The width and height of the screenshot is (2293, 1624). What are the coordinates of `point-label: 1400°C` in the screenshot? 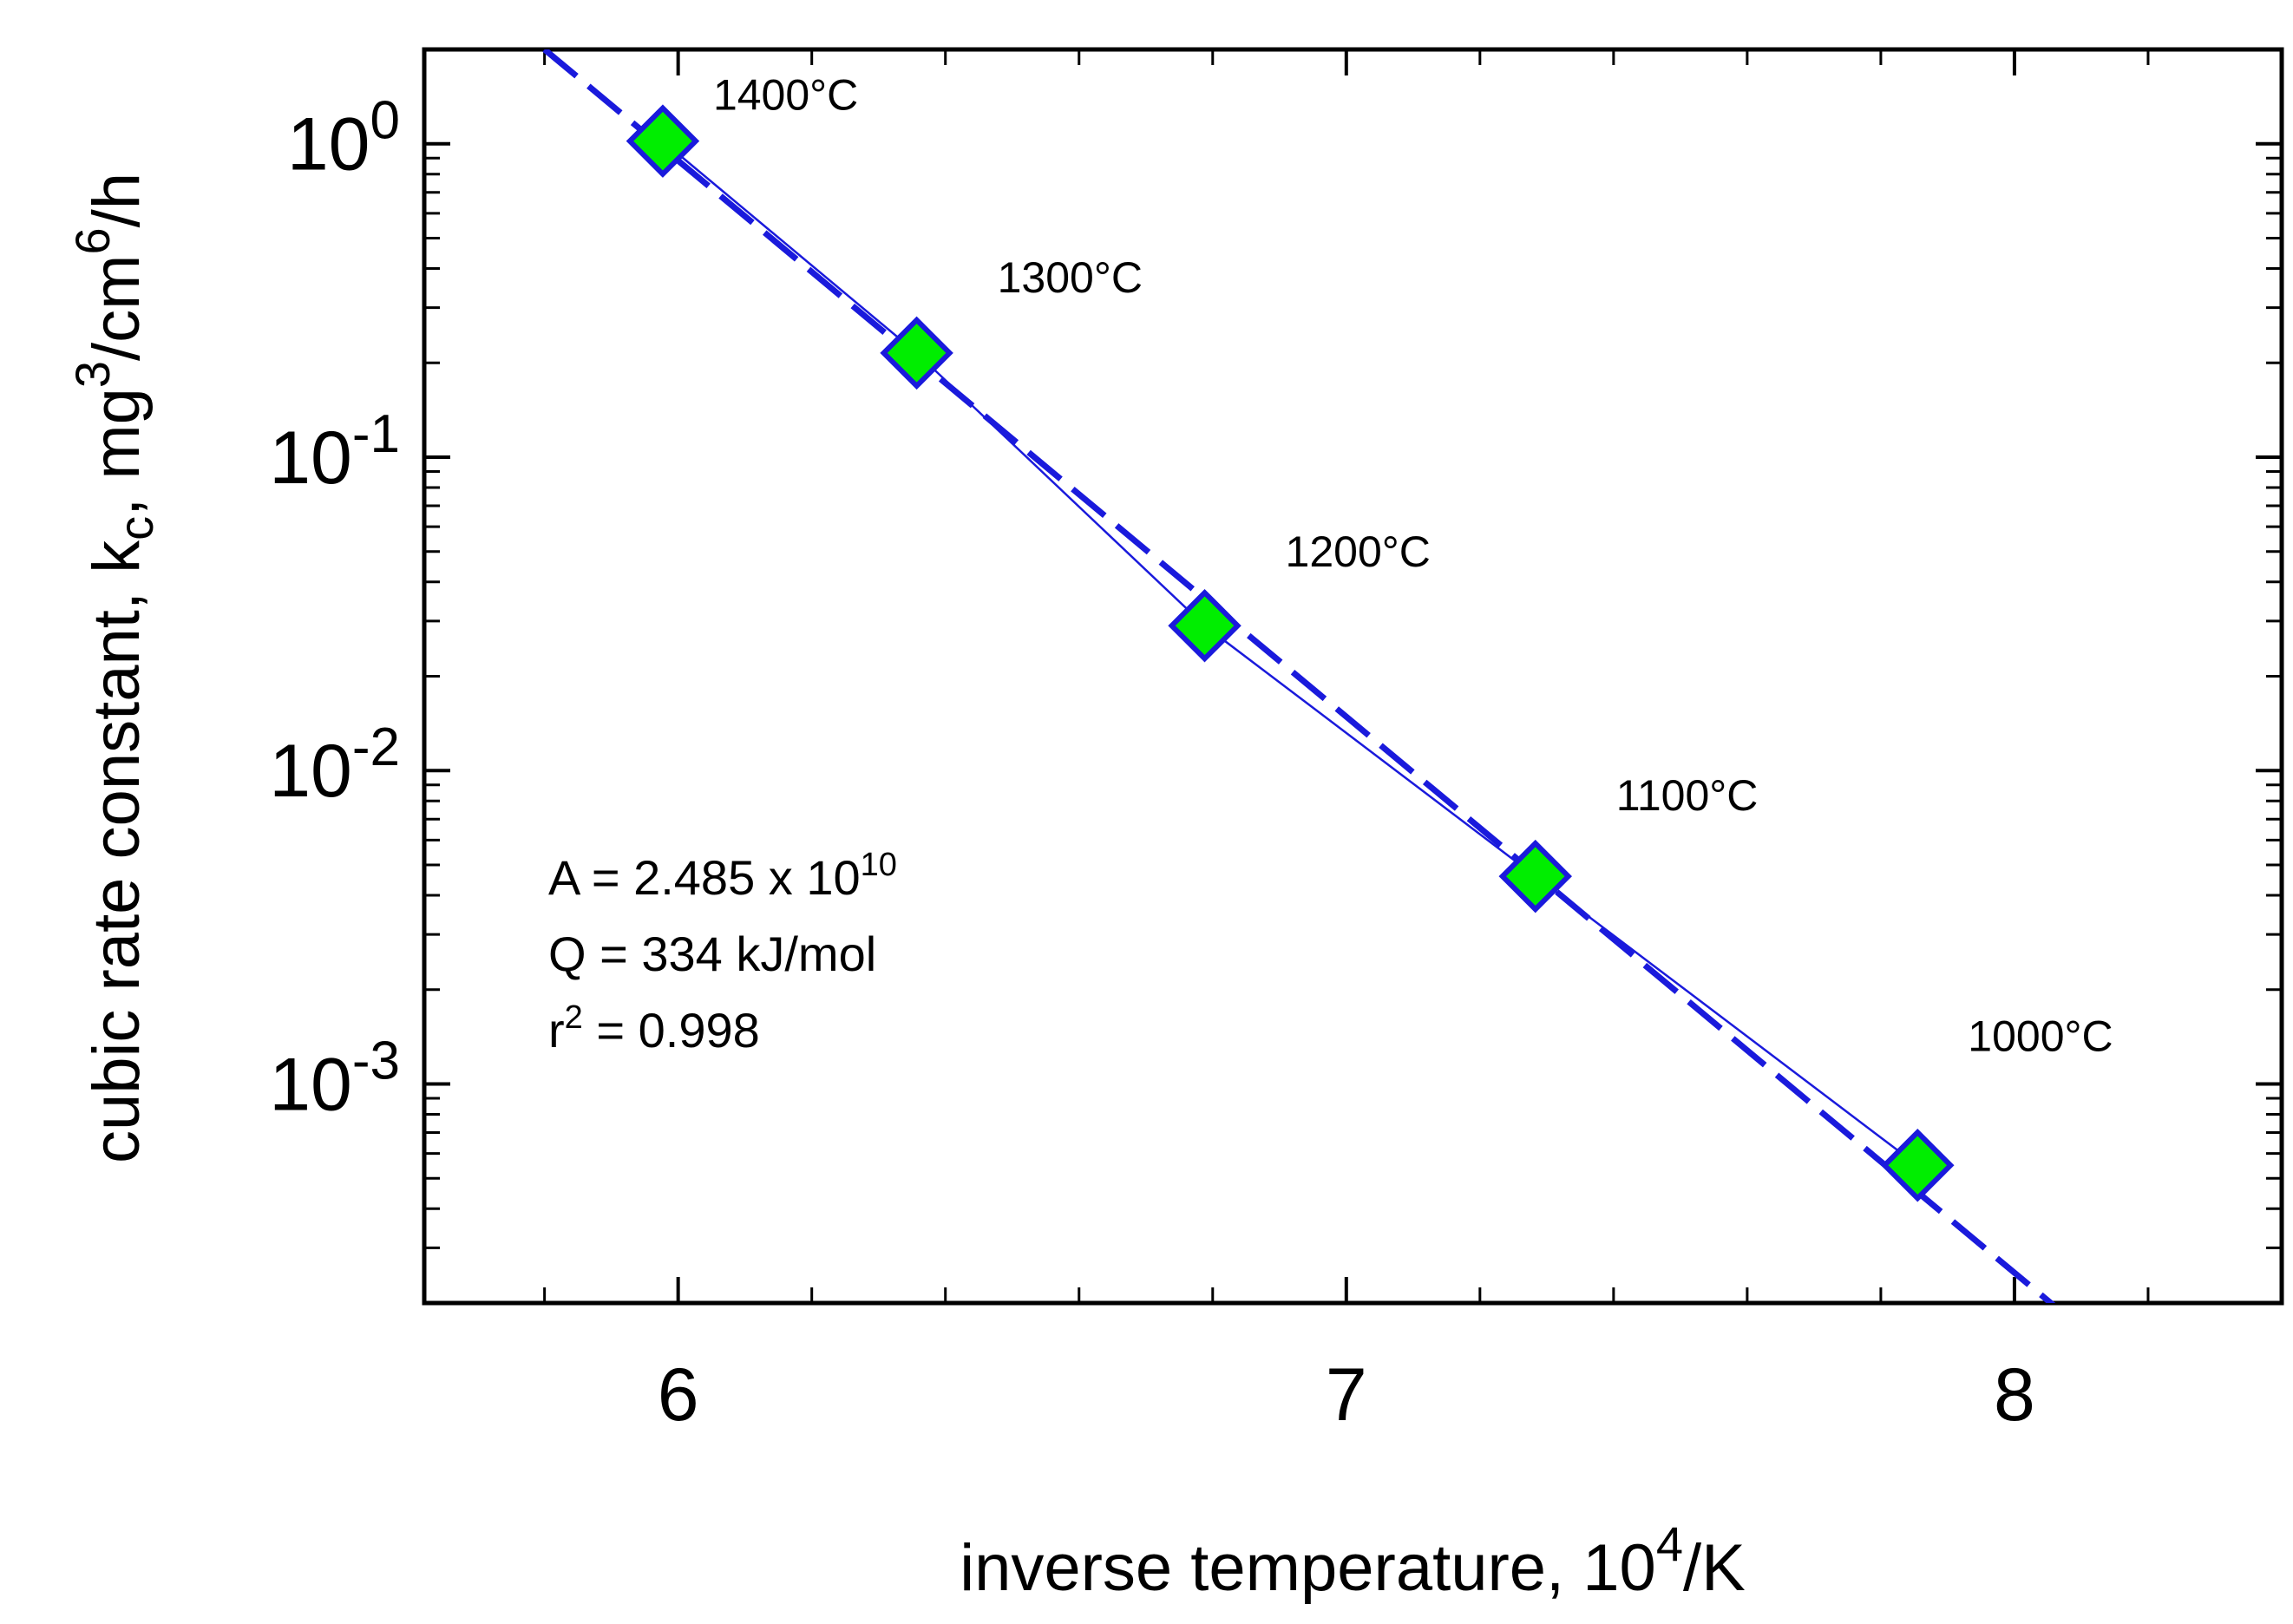 It's located at (786, 95).